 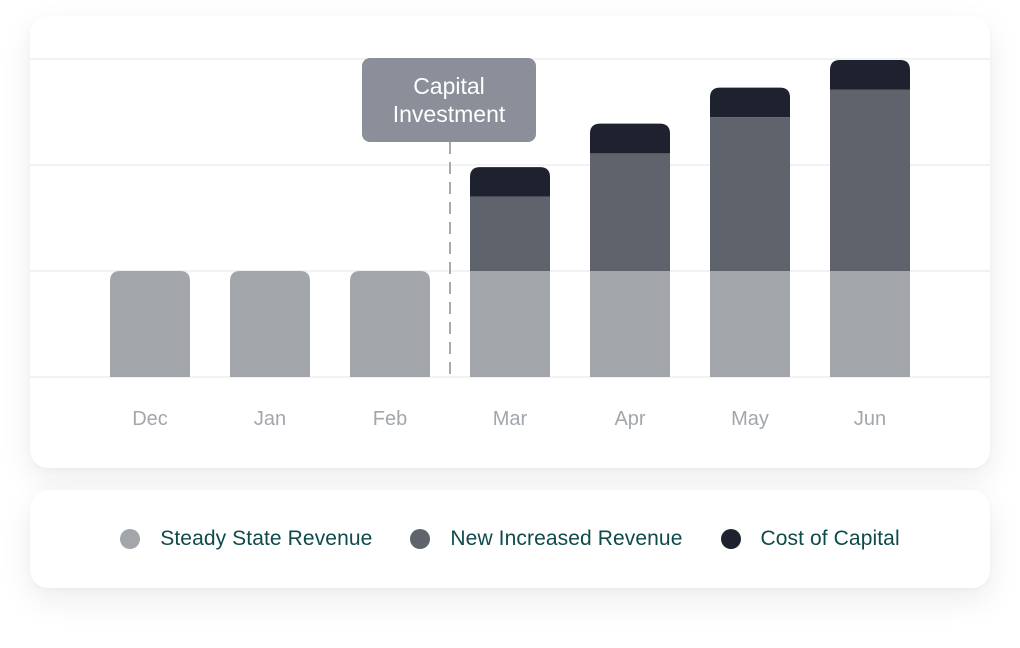 What do you see at coordinates (629, 419) in the screenshot?
I see `x-tick-label: Apr` at bounding box center [629, 419].